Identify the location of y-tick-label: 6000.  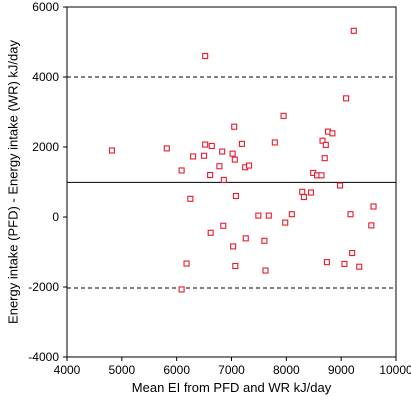
(45, 7).